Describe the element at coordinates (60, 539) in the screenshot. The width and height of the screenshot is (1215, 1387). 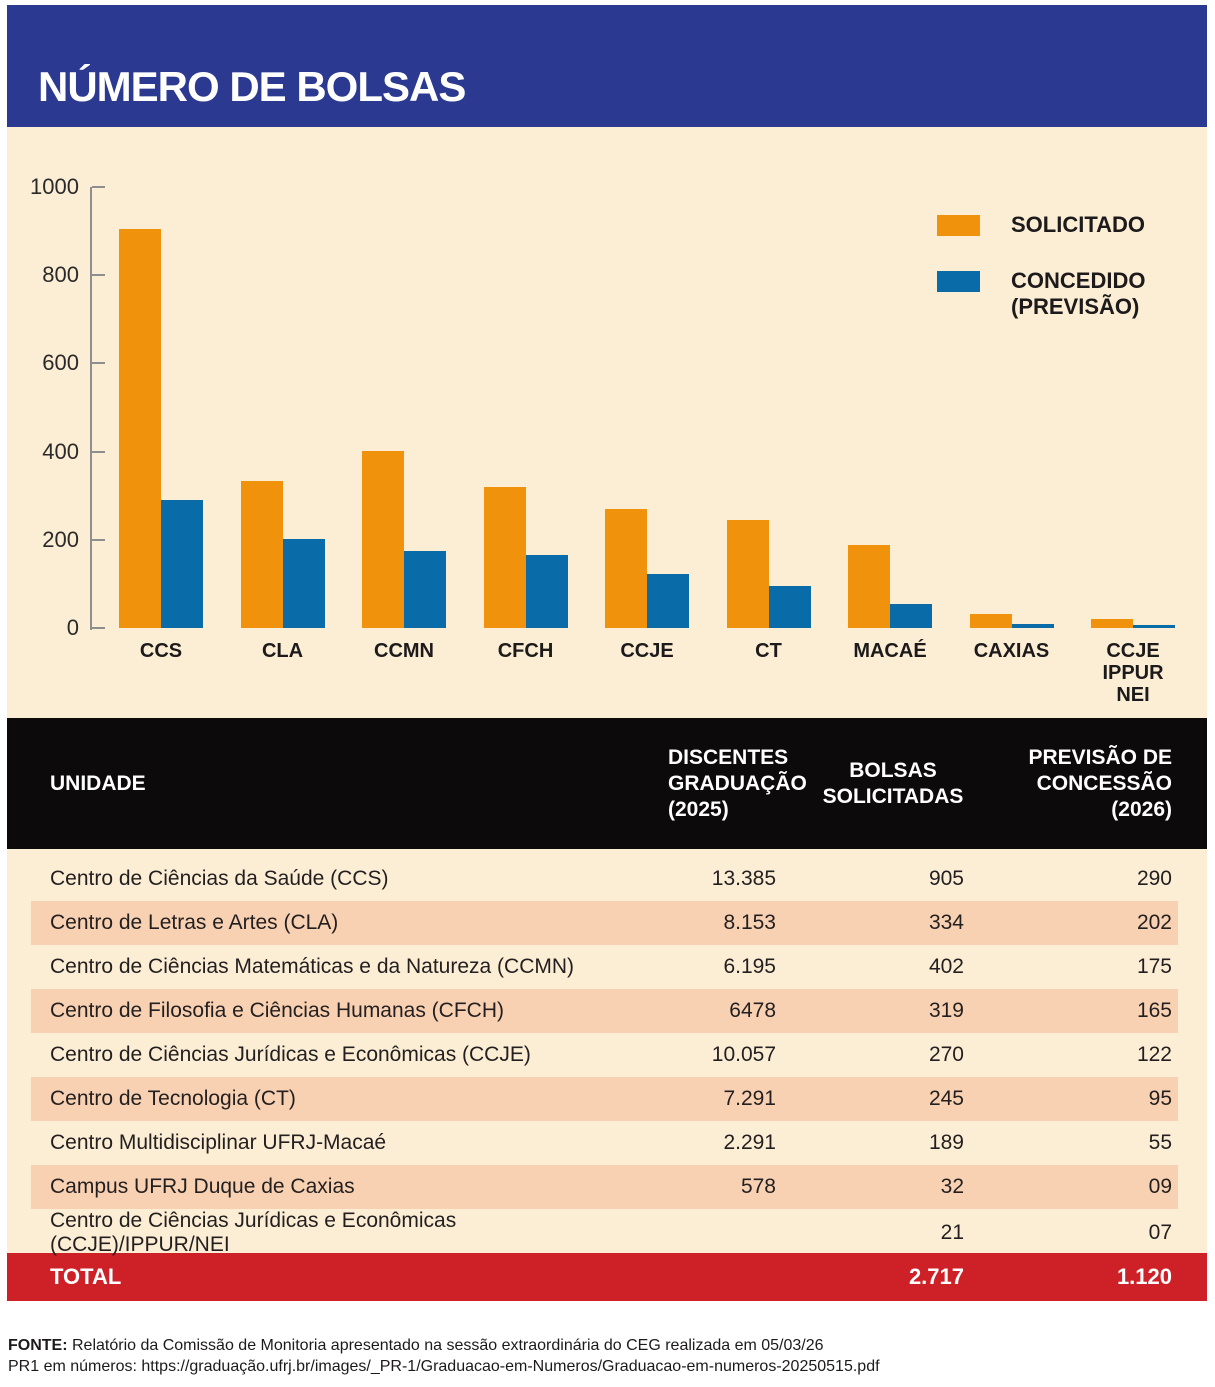
I see `y-axis-label: 200` at that location.